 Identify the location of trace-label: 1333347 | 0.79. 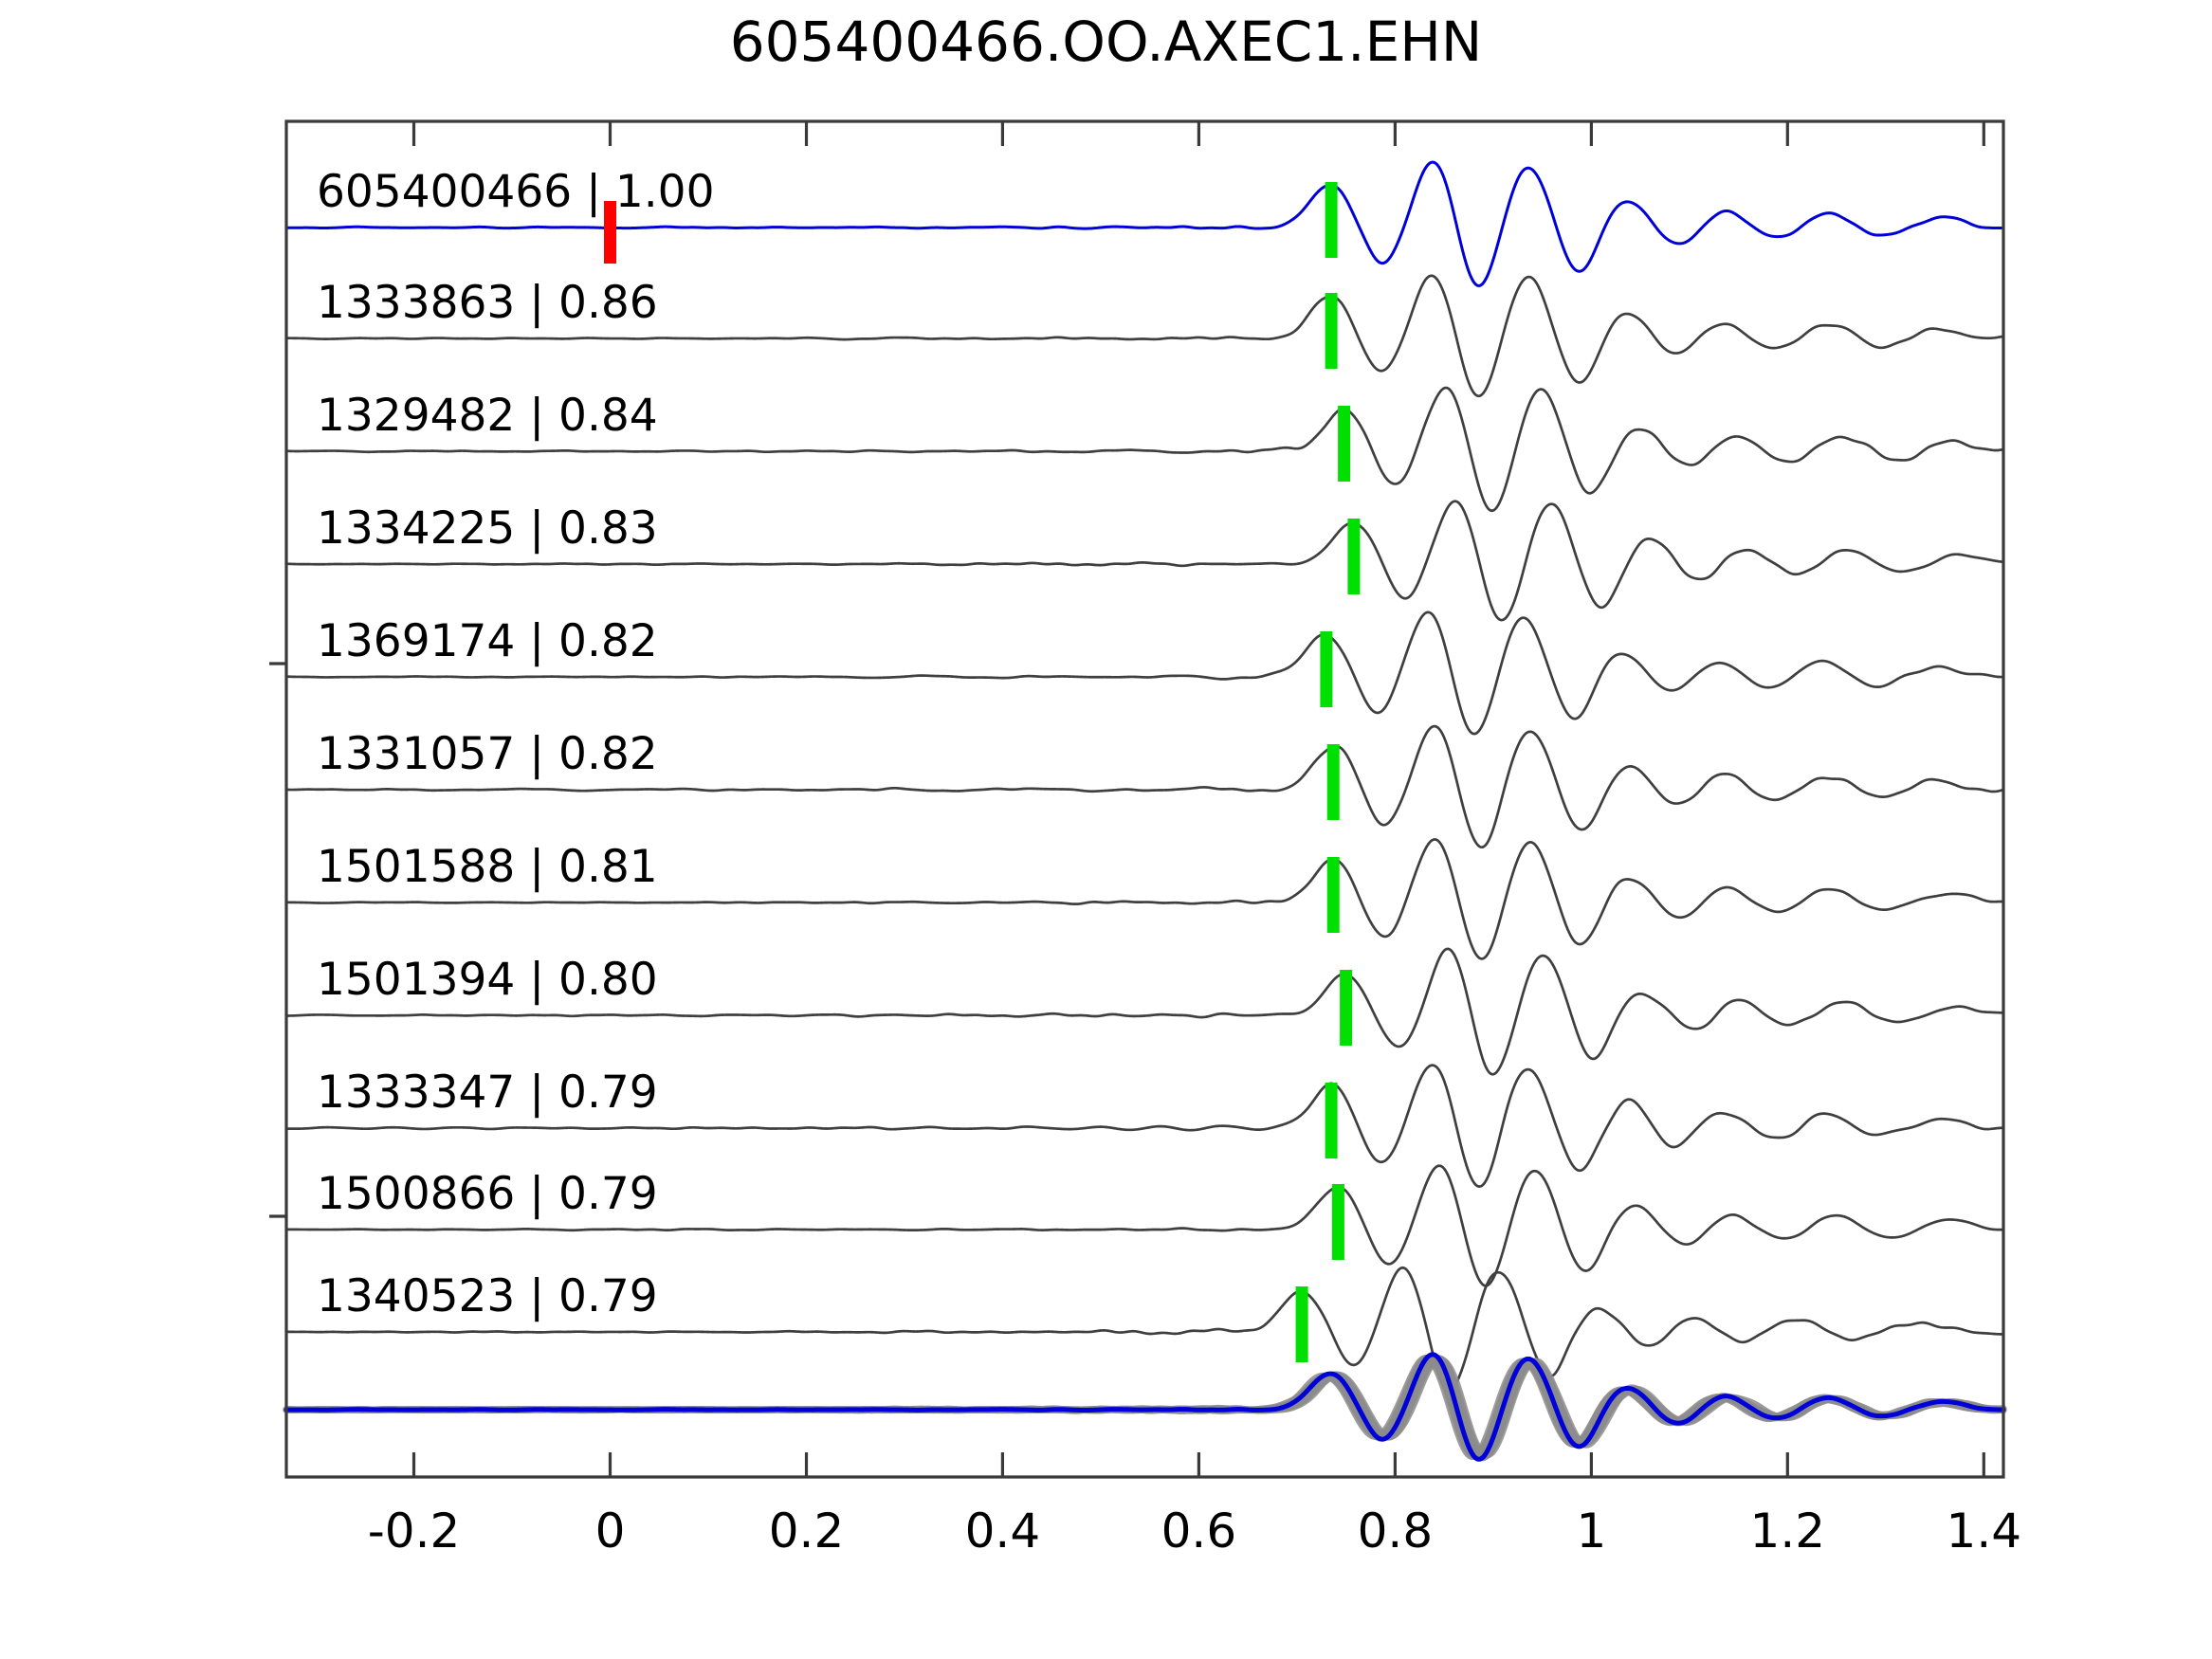
(488, 1092).